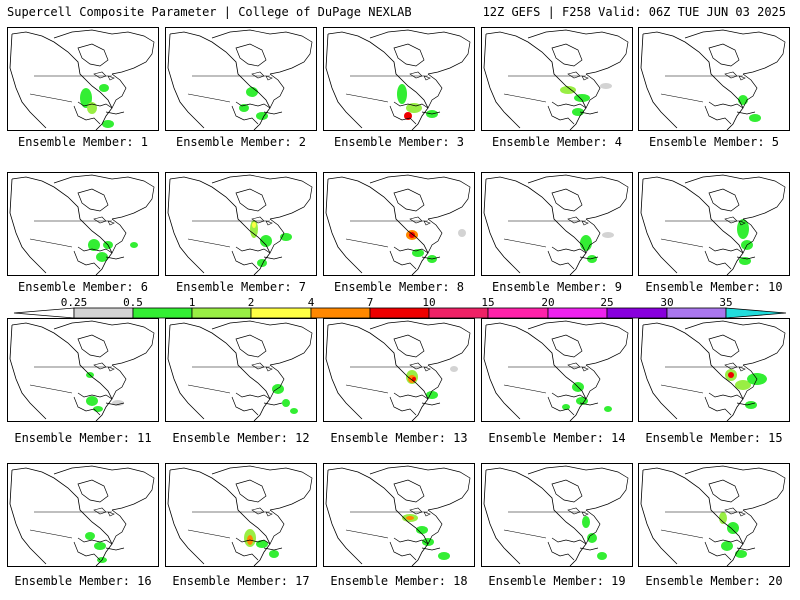  Describe the element at coordinates (192, 302) in the screenshot. I see `colorbar-tick-label: 1` at that location.